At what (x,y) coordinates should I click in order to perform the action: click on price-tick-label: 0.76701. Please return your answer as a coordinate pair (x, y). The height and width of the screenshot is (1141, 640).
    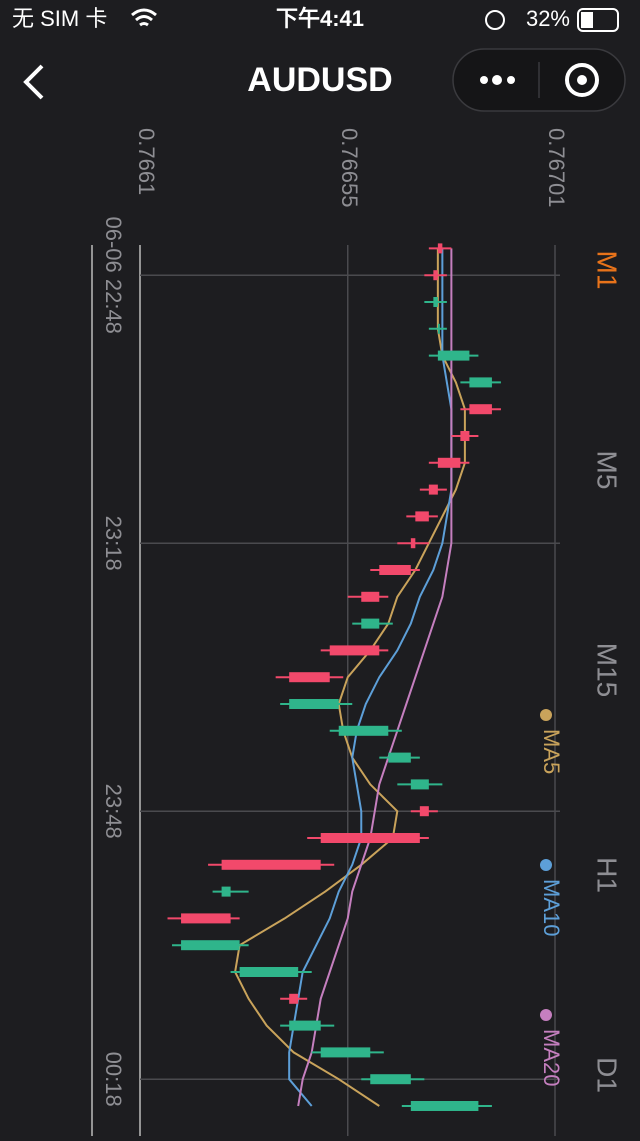
    Looking at the image, I should click on (556, 168).